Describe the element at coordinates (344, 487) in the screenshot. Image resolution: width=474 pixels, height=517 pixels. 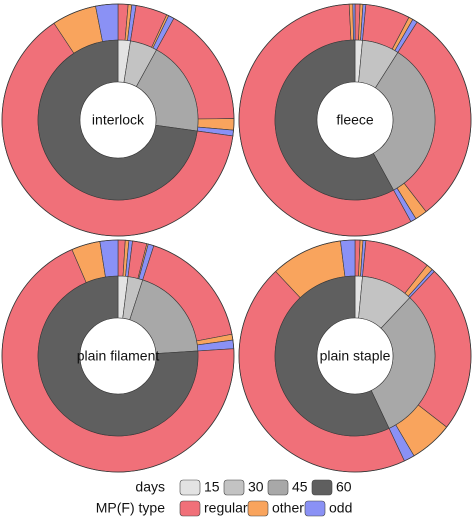
I see `legend-label-day-60: 60` at that location.